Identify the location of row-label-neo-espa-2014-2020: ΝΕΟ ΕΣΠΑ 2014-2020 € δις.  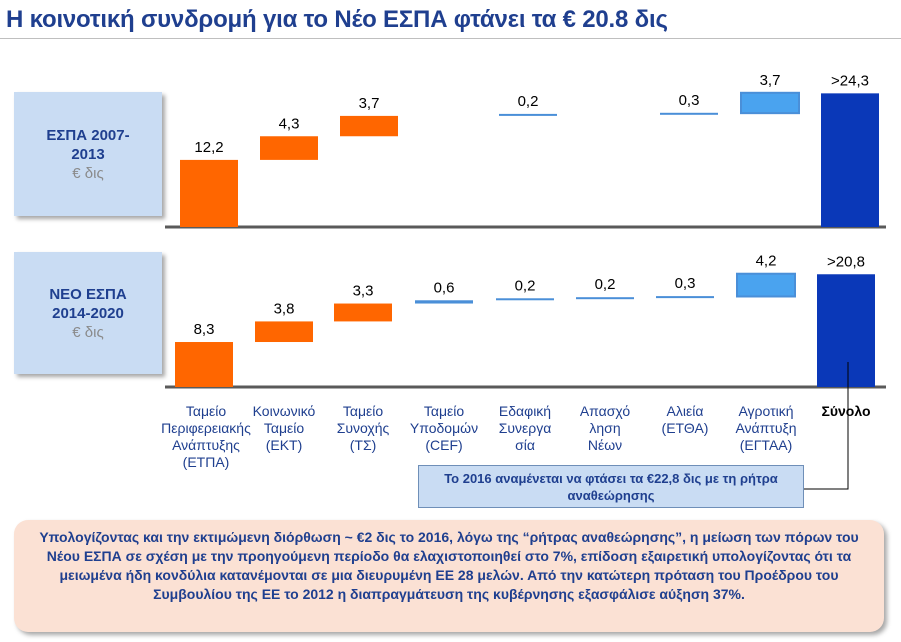
(88, 313).